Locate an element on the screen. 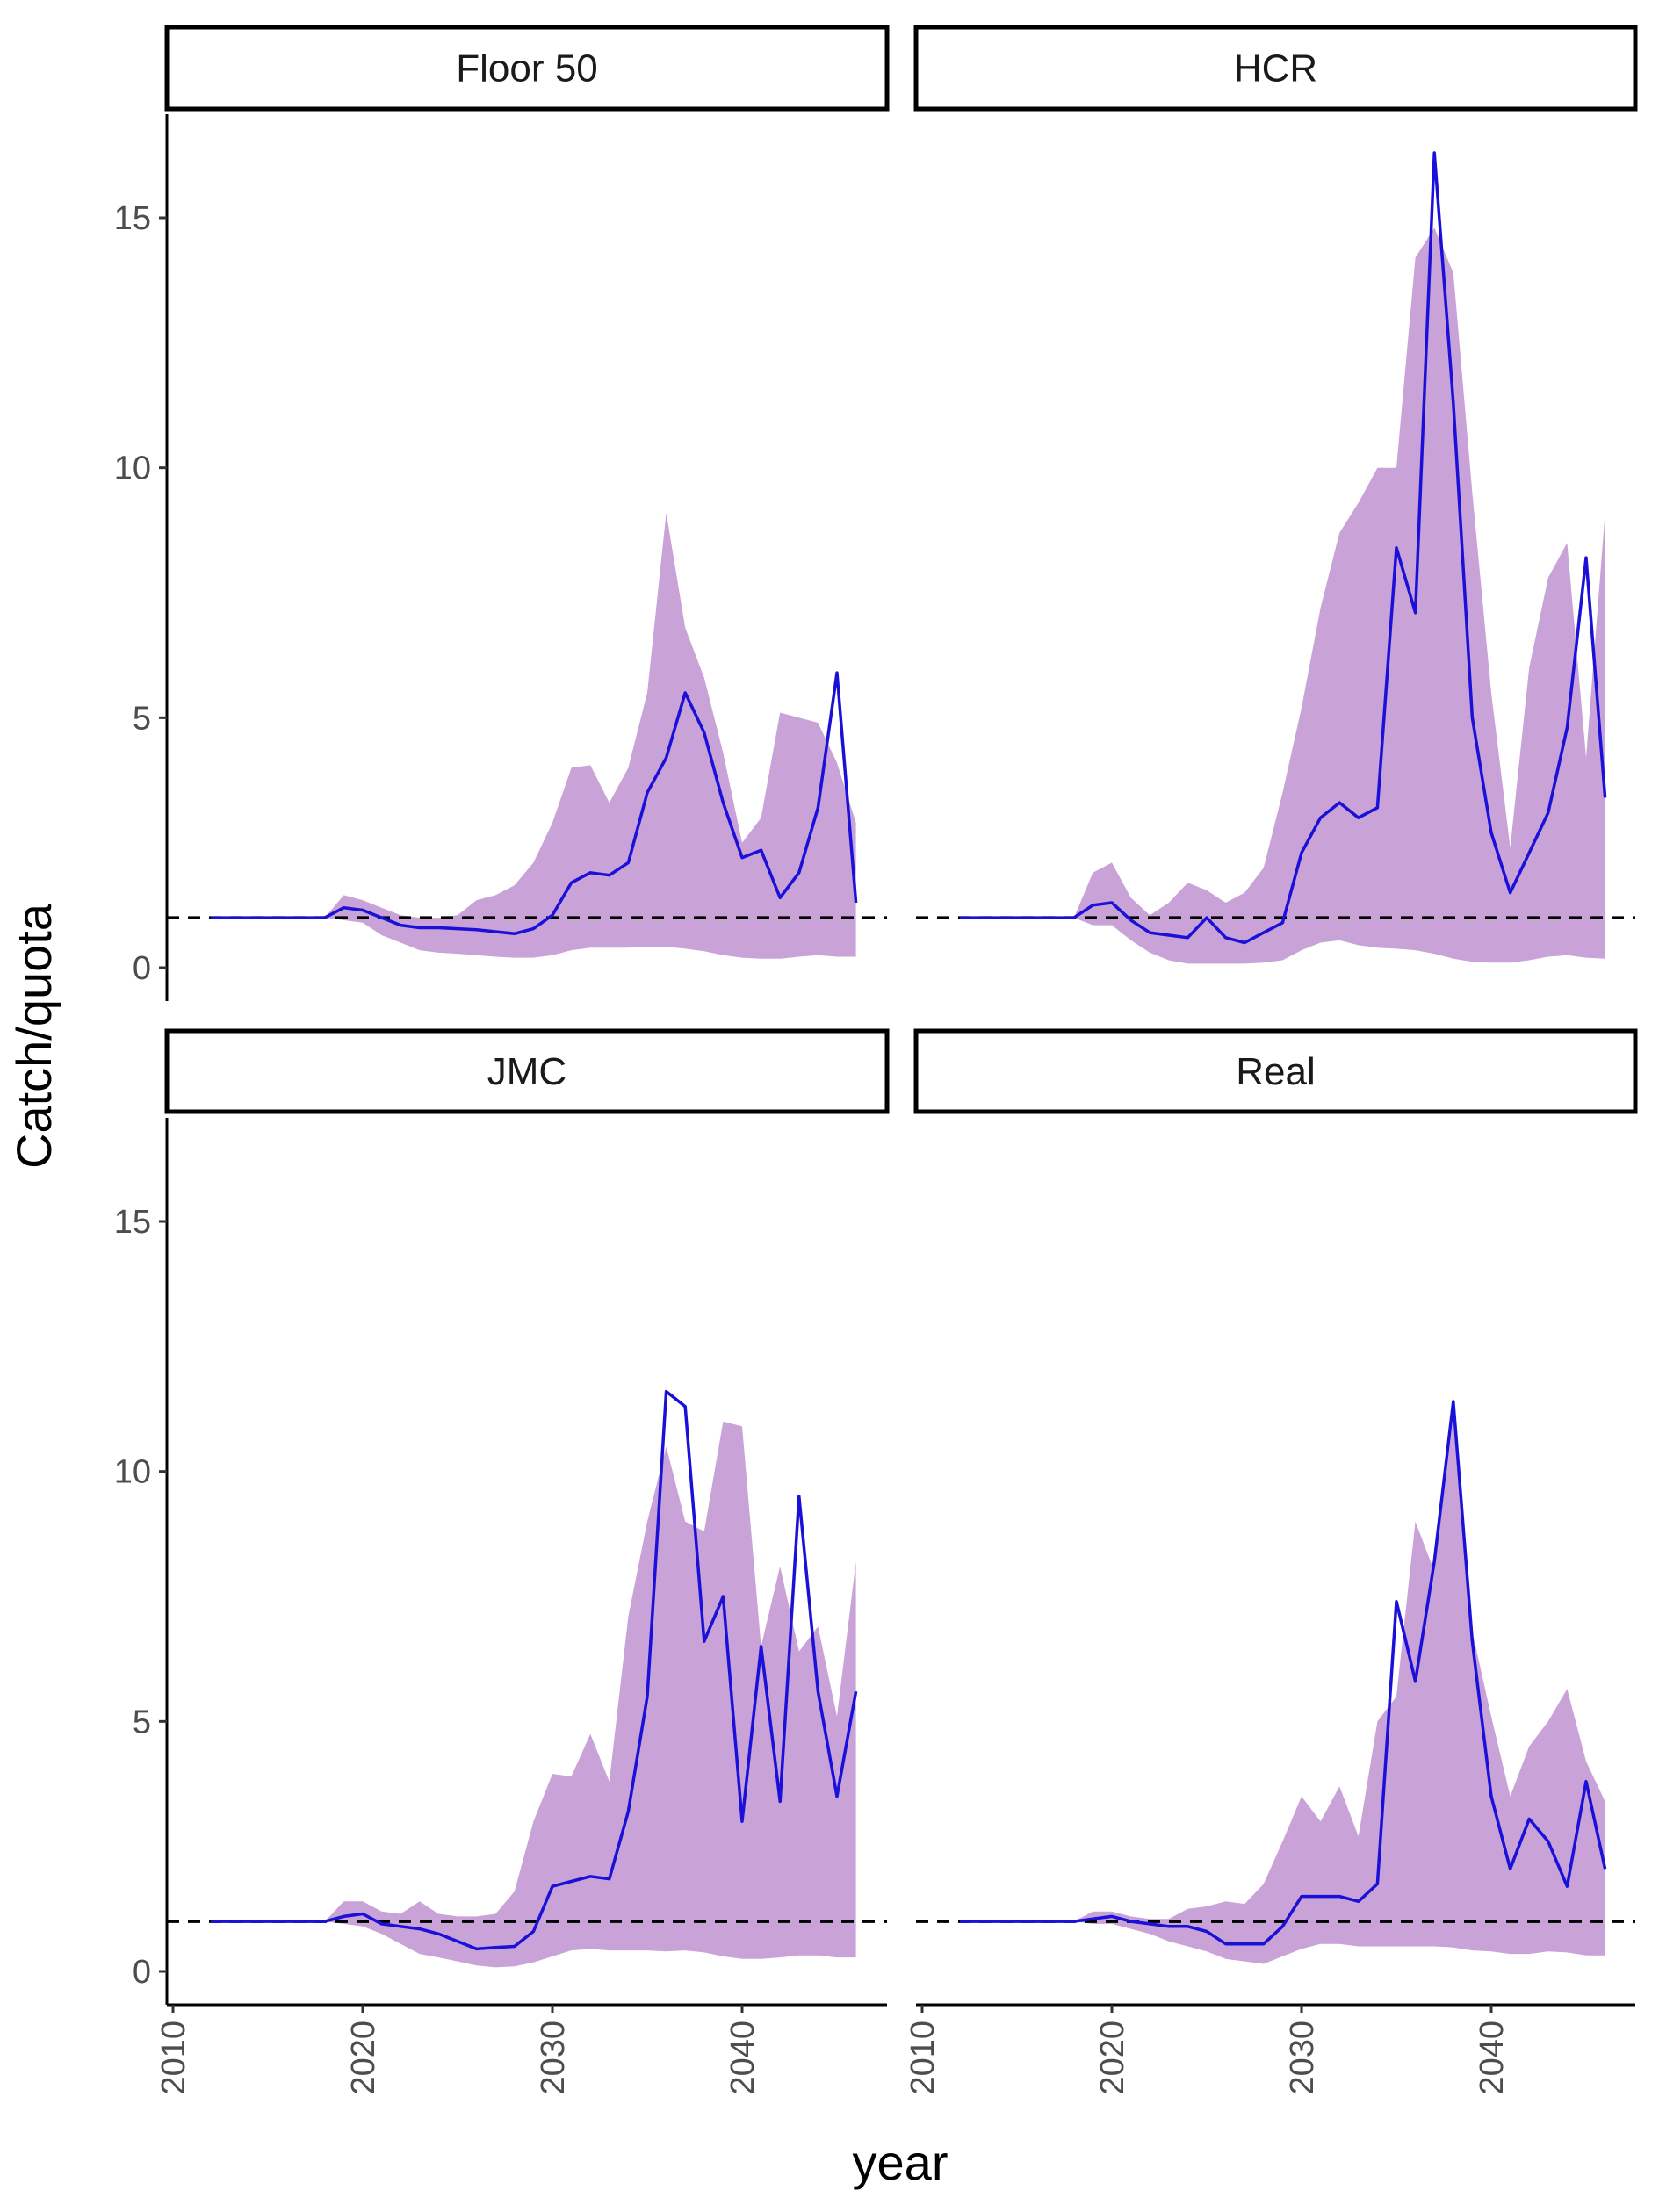  y-axis-title: Catch/quota is located at coordinates (33, 1036).